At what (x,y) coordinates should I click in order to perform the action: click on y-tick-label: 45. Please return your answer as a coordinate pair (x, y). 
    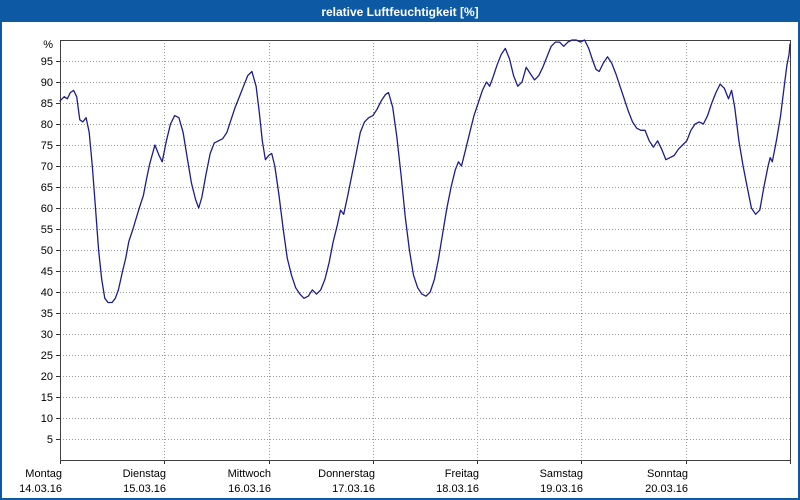
    Looking at the image, I should click on (47, 272).